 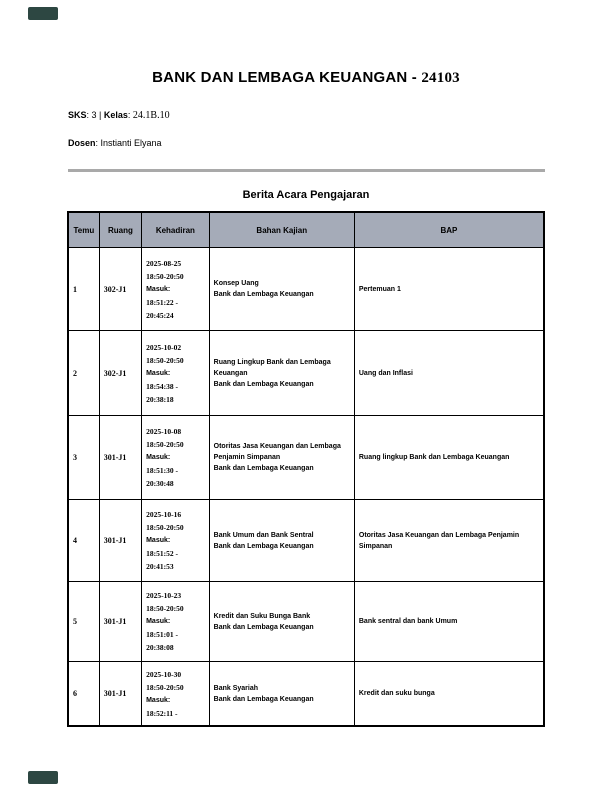 I want to click on page-corner-mark-bottom, so click(x=43, y=777).